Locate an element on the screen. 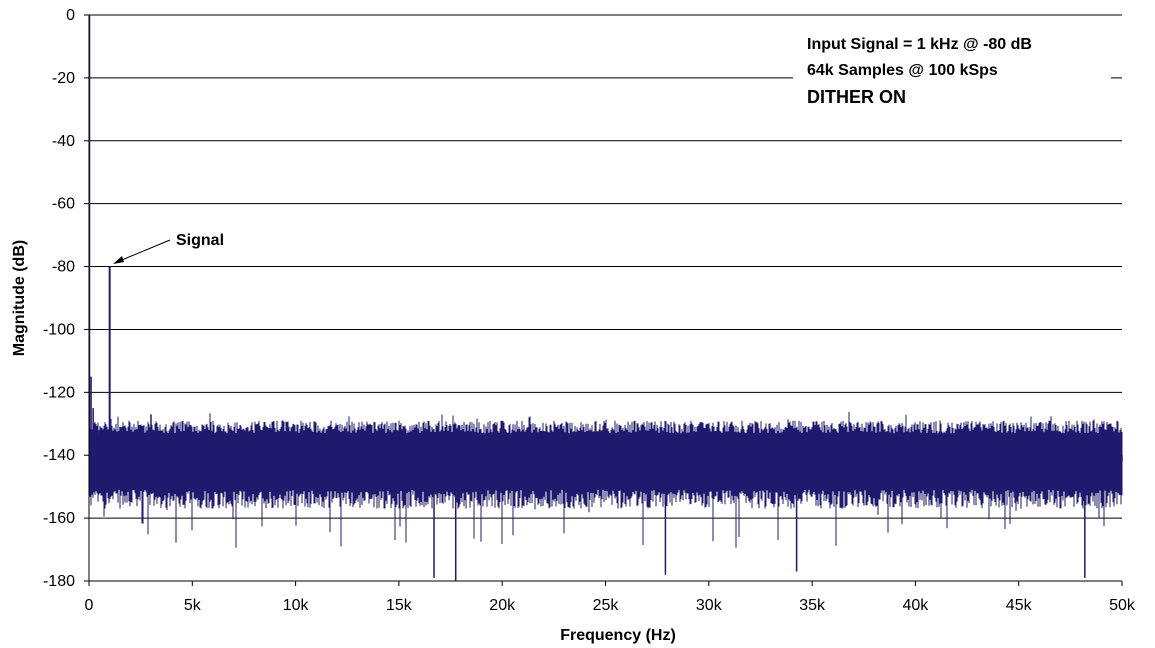 Image resolution: width=1155 pixels, height=648 pixels. x-axis-title: Frequency (Hz) is located at coordinates (618, 635).